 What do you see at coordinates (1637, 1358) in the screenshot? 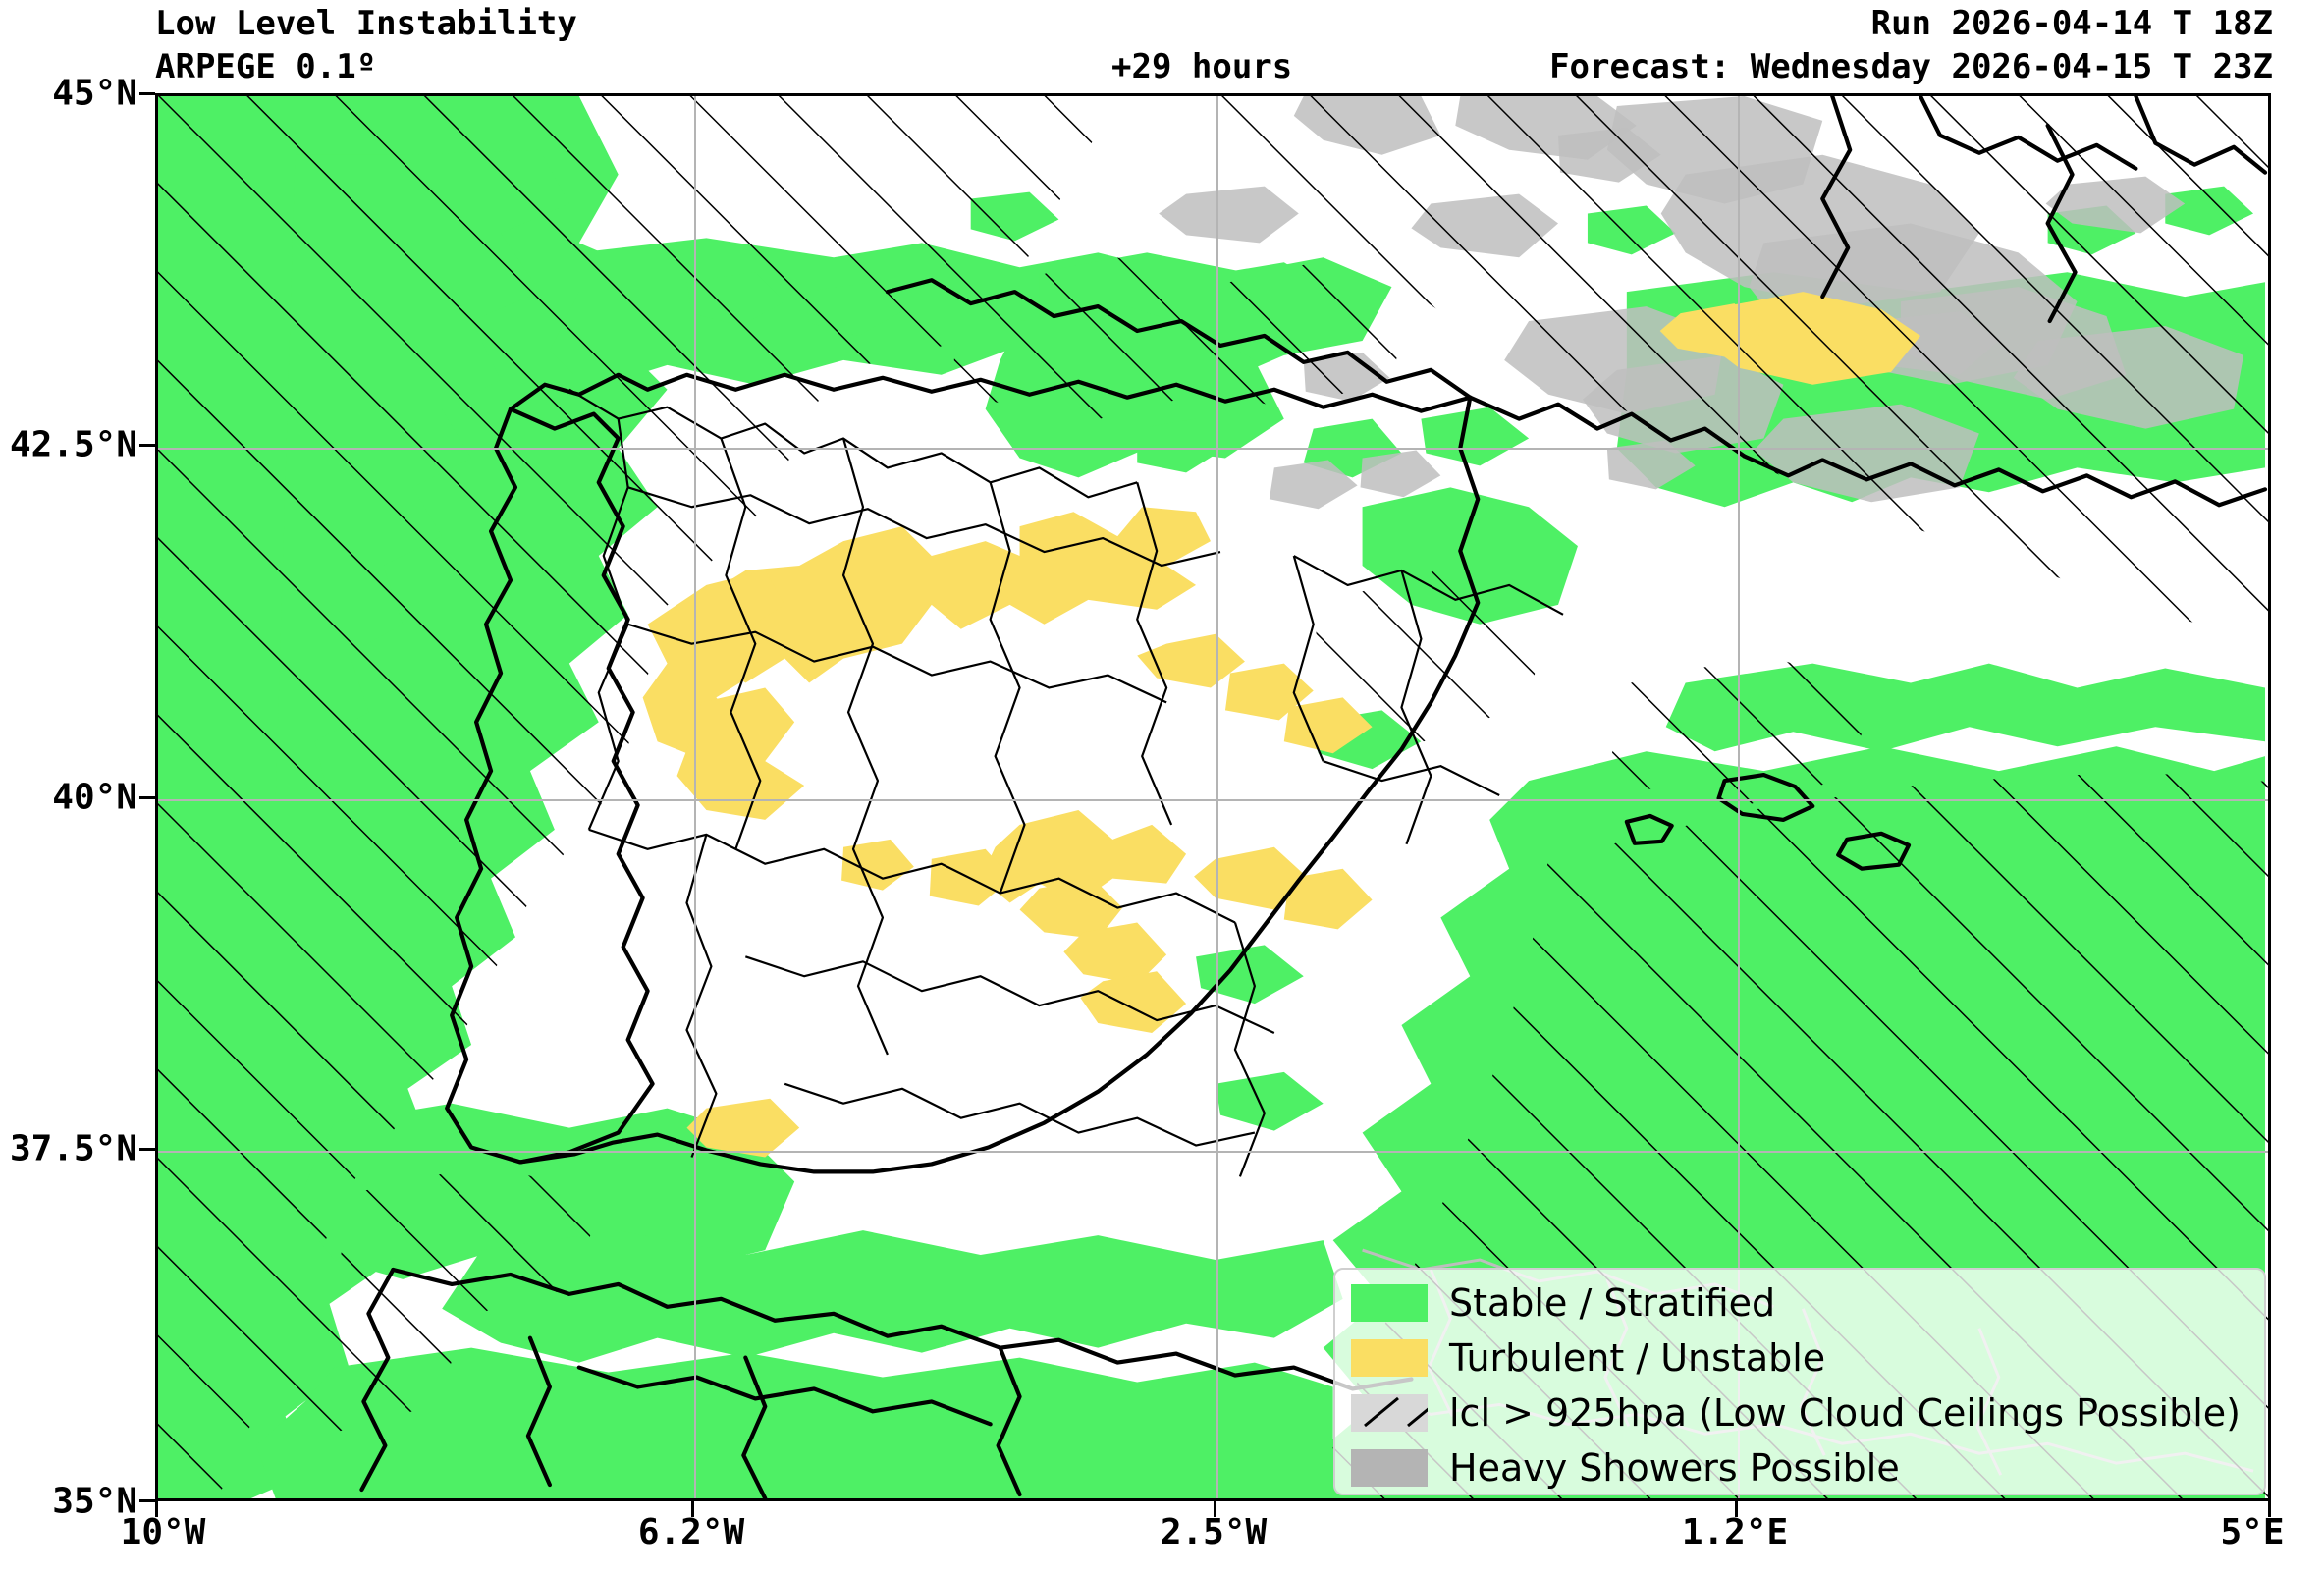
I see `legend-label-turbulent: Turbulent / Unstable` at bounding box center [1637, 1358].